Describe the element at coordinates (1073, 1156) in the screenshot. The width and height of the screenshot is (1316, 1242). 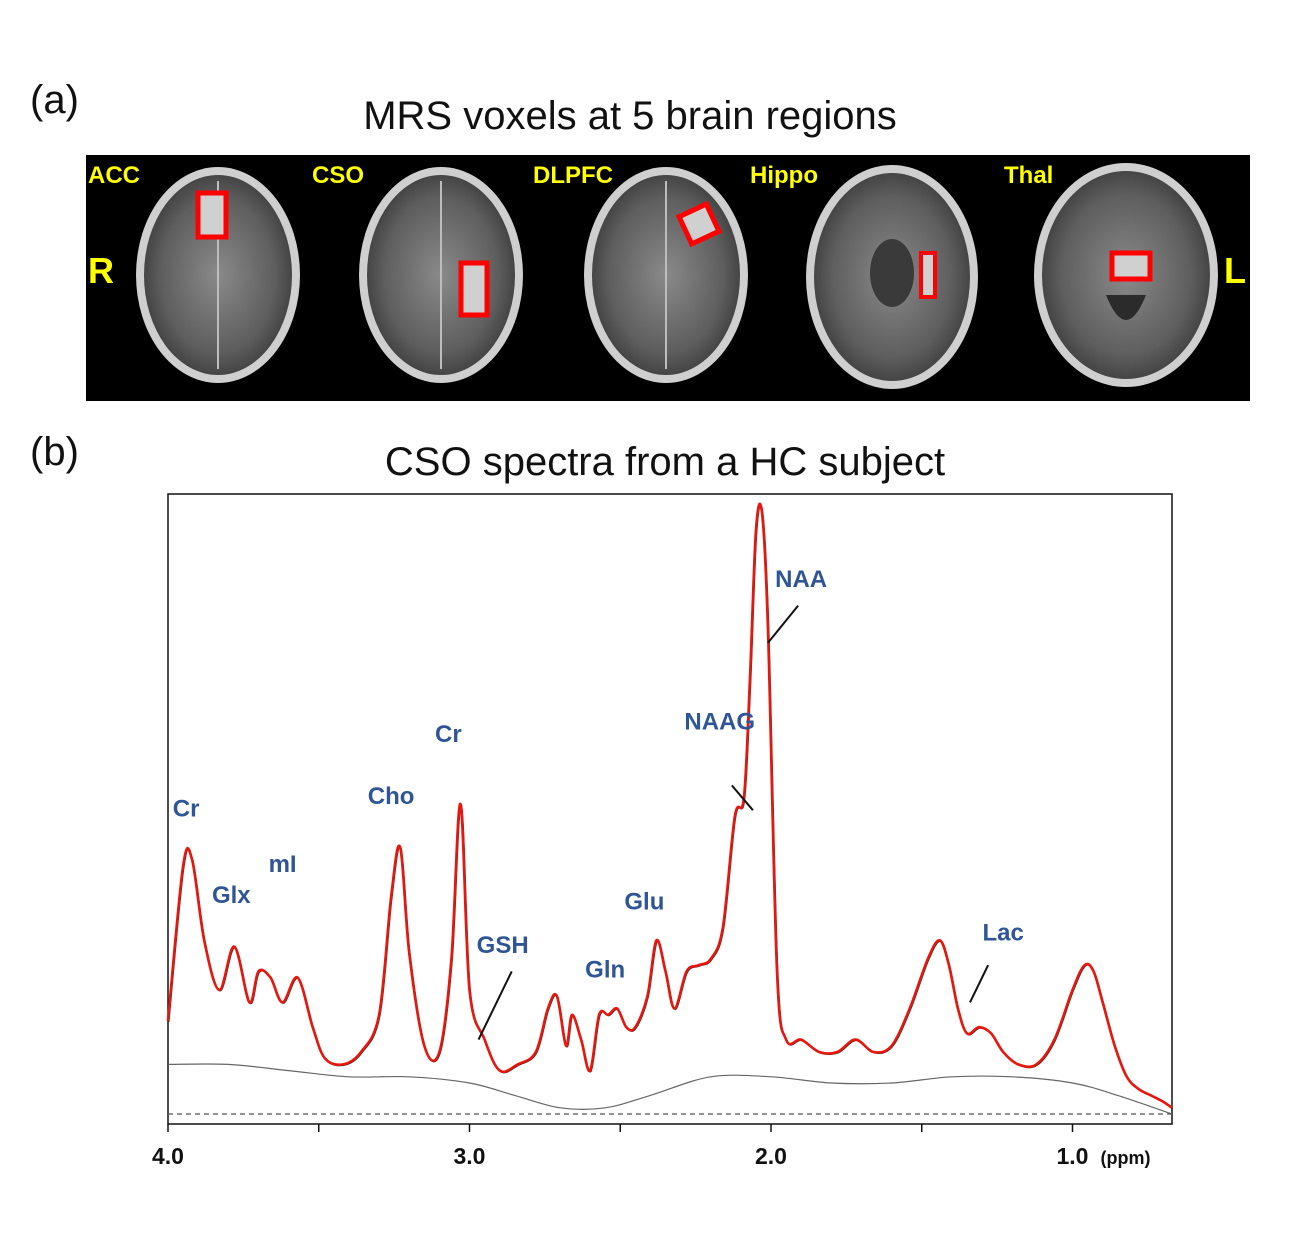
I see `x-tick-label: 1.0` at that location.